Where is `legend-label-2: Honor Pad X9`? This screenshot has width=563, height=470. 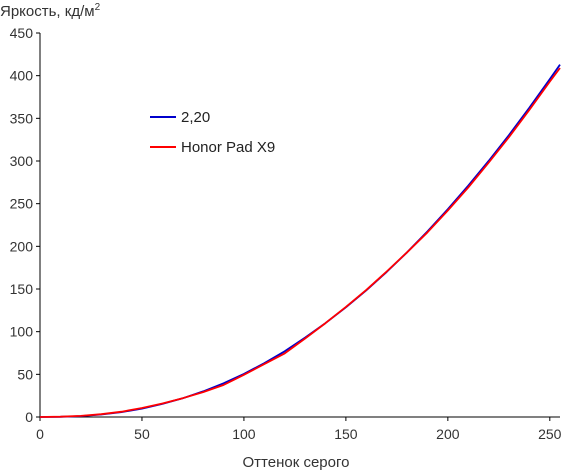
legend-label-2: Honor Pad X9 is located at coordinates (228, 147).